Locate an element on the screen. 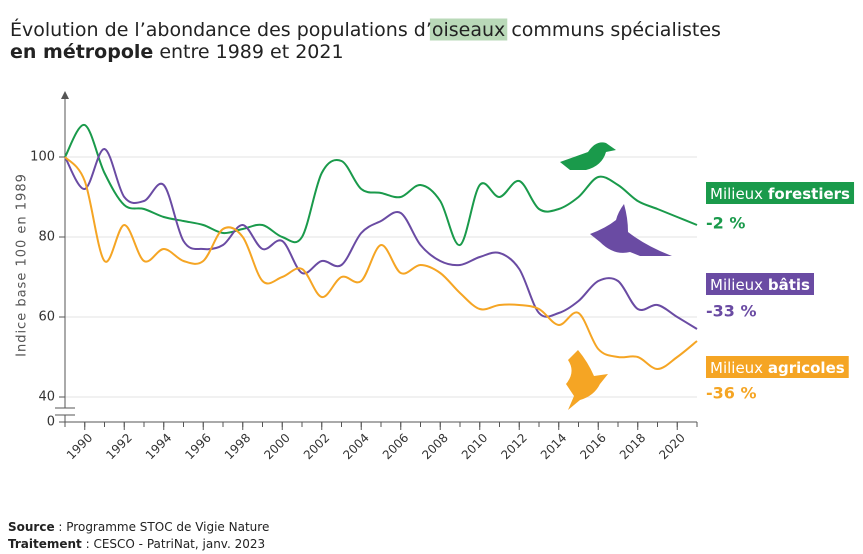 Image resolution: width=863 pixels, height=554 pixels. x-tick-label: 1996 is located at coordinates (197, 446).